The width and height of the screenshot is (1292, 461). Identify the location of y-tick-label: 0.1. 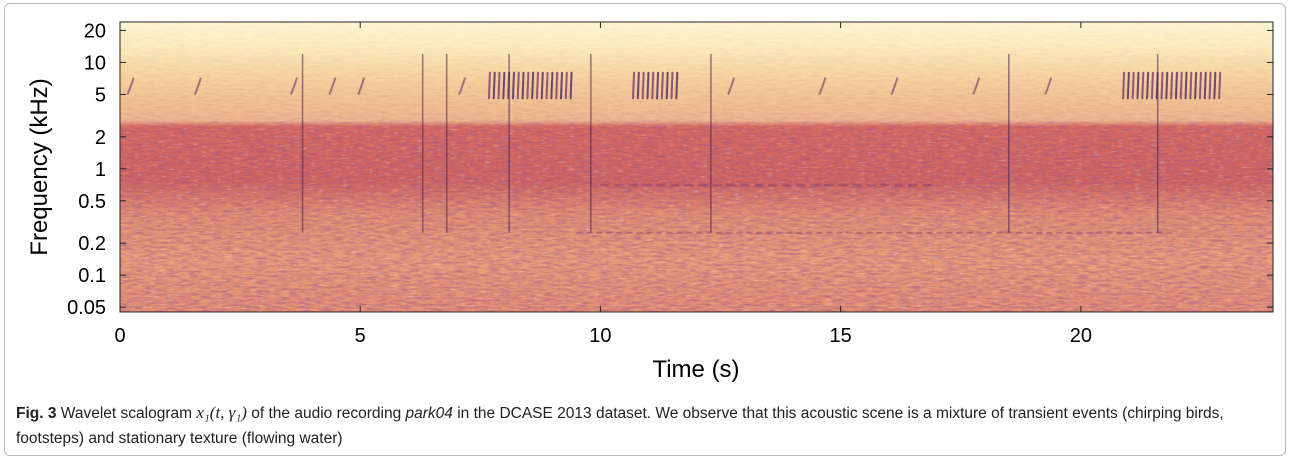
(92, 276).